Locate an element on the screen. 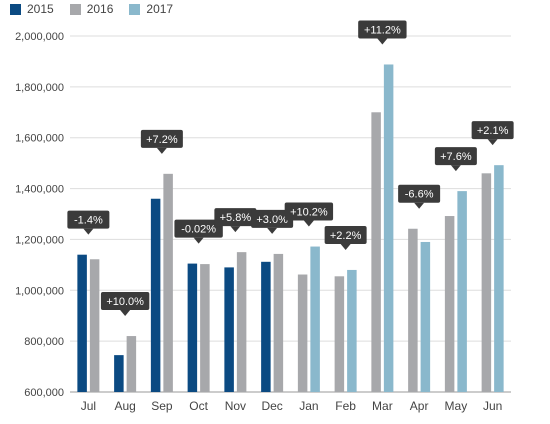  legend-item-2015: 2015 is located at coordinates (32, 9).